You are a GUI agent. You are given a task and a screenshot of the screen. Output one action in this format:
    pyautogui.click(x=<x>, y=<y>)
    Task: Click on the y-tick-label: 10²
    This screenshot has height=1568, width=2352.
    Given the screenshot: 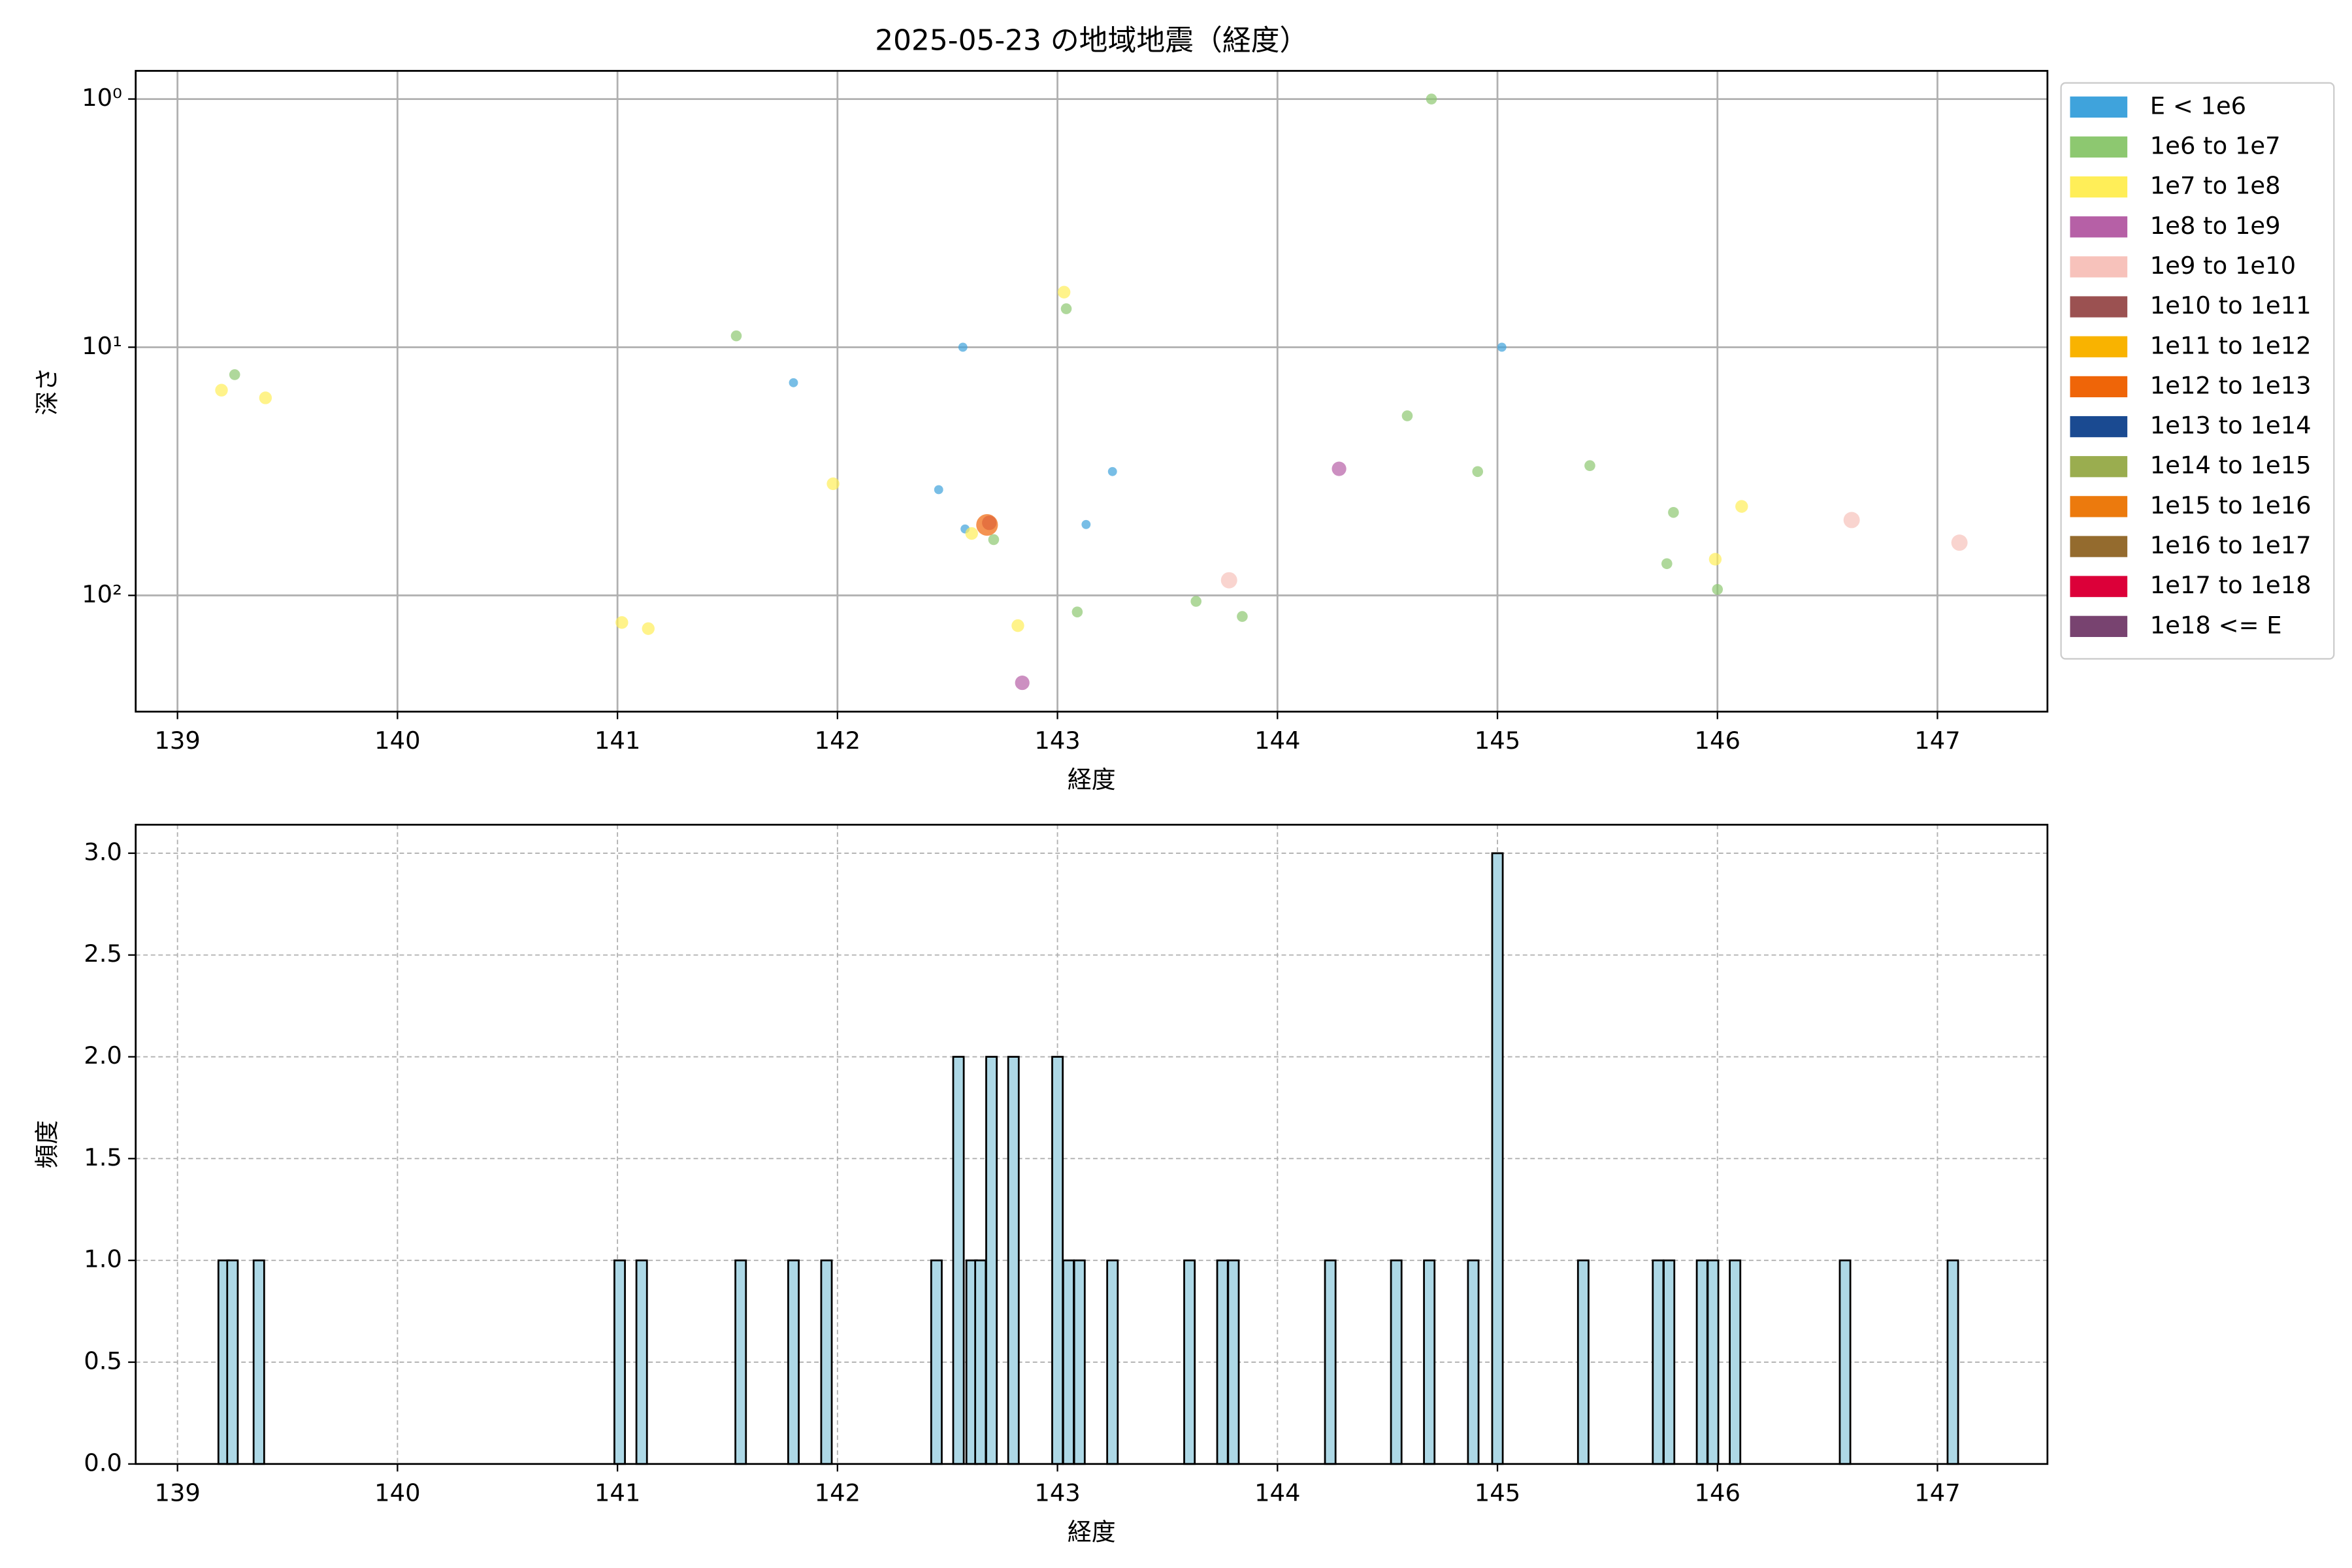 What is the action you would take?
    pyautogui.click(x=102, y=594)
    